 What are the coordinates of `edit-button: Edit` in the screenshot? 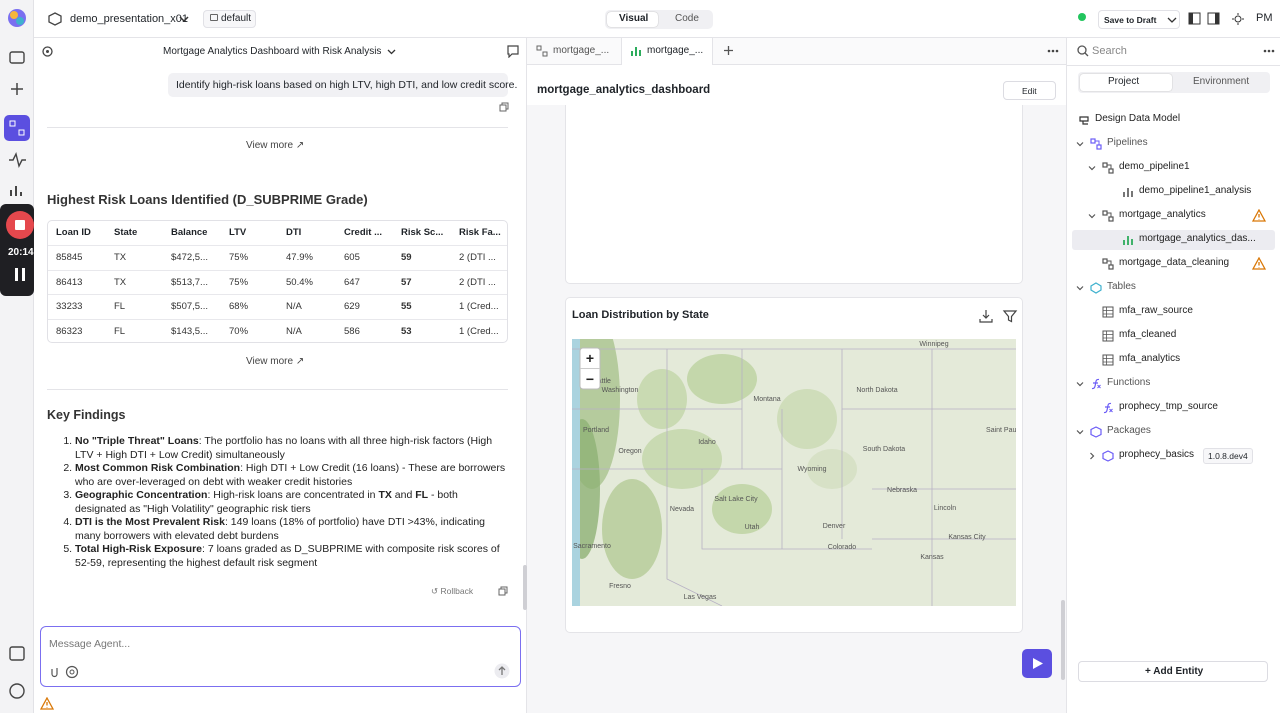 It's located at (1029, 90).